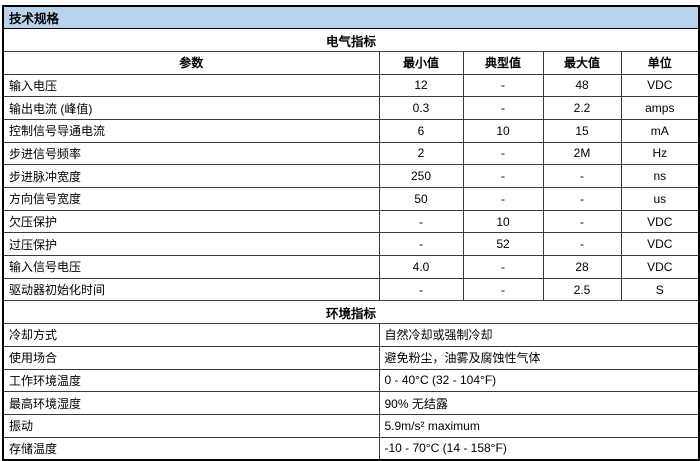 Image resolution: width=700 pixels, height=461 pixels. What do you see at coordinates (421, 130) in the screenshot?
I see `min-cell: 6` at bounding box center [421, 130].